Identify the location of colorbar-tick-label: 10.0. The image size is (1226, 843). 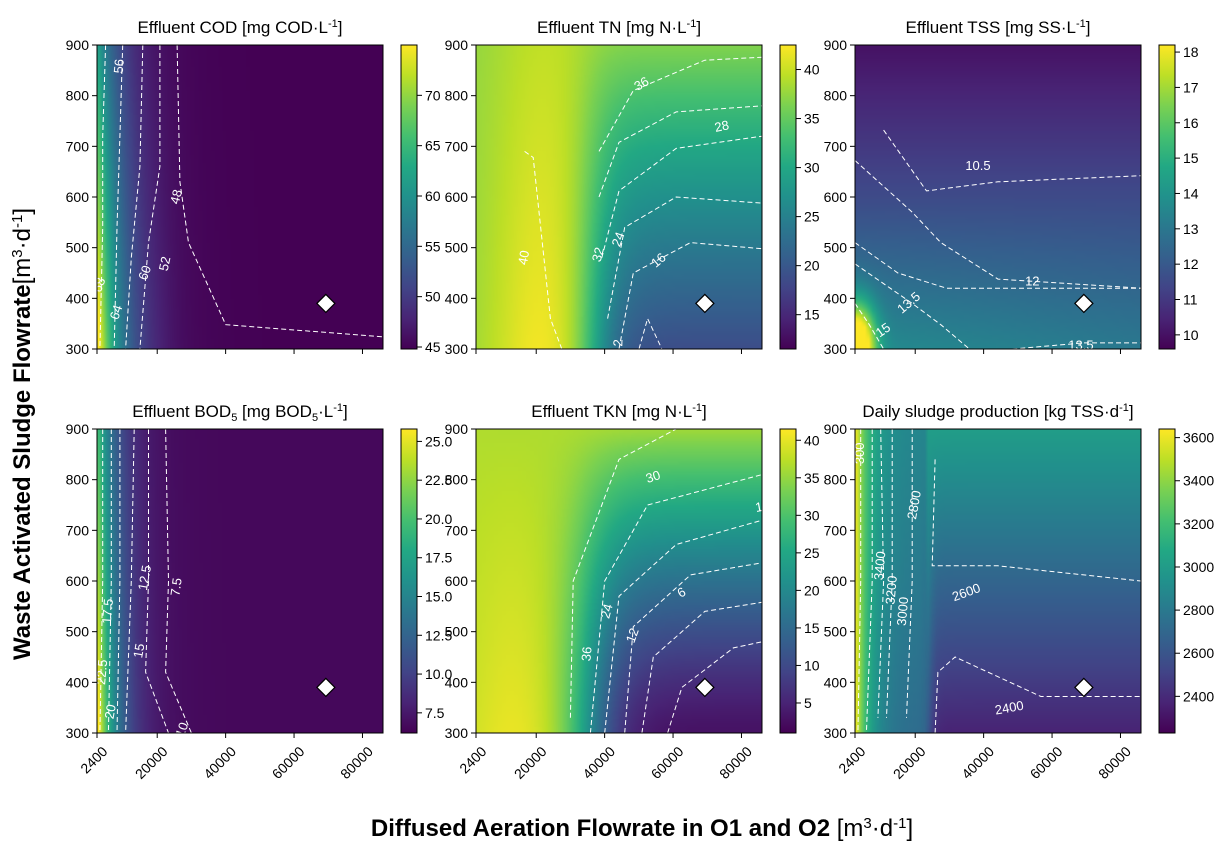
(438, 674).